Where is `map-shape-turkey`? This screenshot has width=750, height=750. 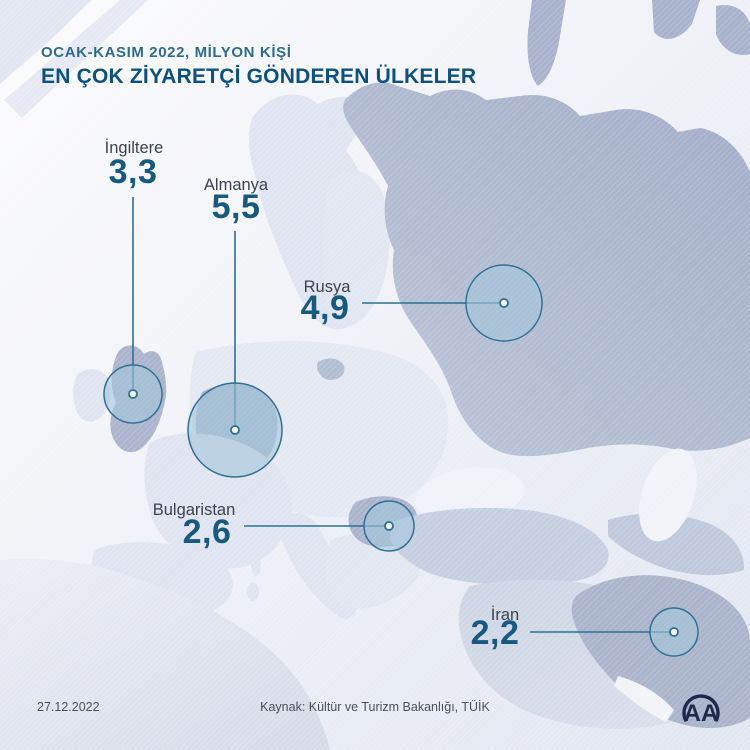 map-shape-turkey is located at coordinates (499, 546).